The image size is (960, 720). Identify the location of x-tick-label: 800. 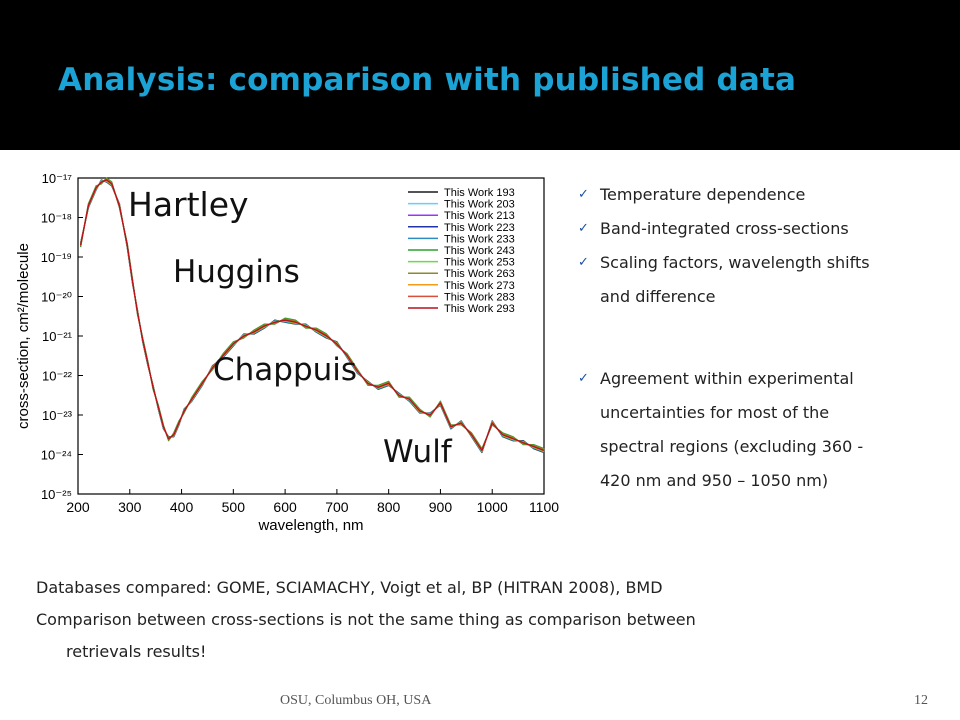
(389, 507).